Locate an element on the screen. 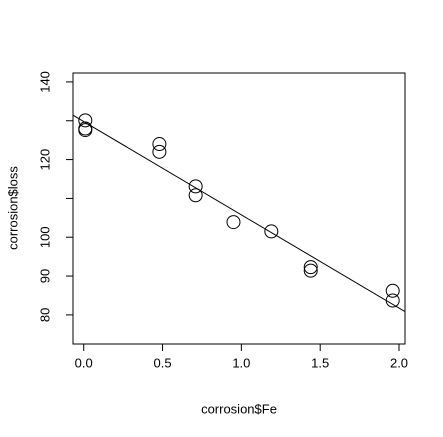 The height and width of the screenshot is (437, 443). y-tick-label: 100 is located at coordinates (44, 237).